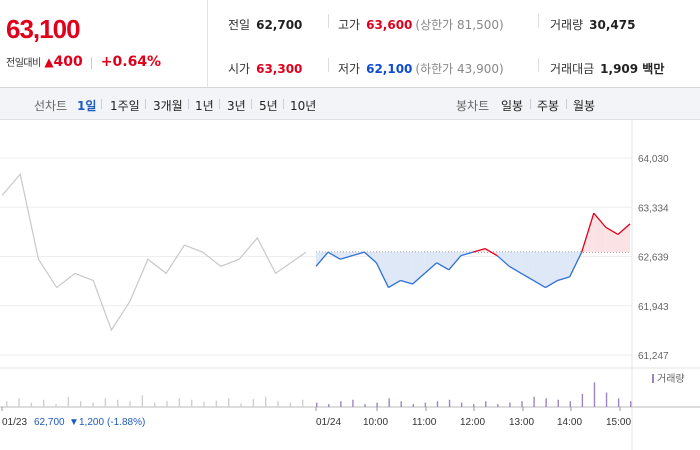 This screenshot has height=450, width=700. What do you see at coordinates (168, 106) in the screenshot?
I see `period-3m: 3개월` at bounding box center [168, 106].